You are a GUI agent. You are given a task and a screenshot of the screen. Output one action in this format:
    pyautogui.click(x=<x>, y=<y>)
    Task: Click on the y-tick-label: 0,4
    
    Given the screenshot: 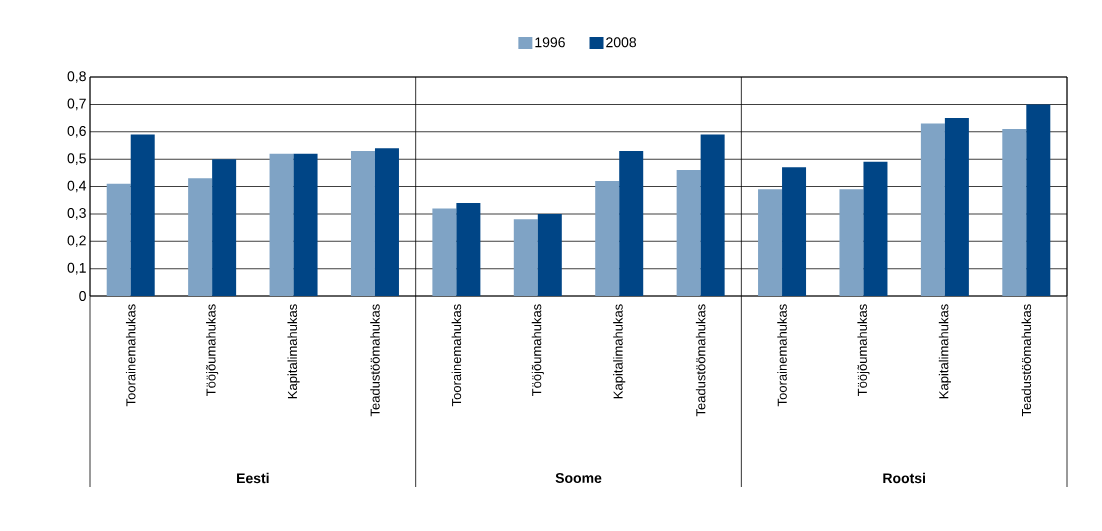 What is the action you would take?
    pyautogui.click(x=77, y=186)
    